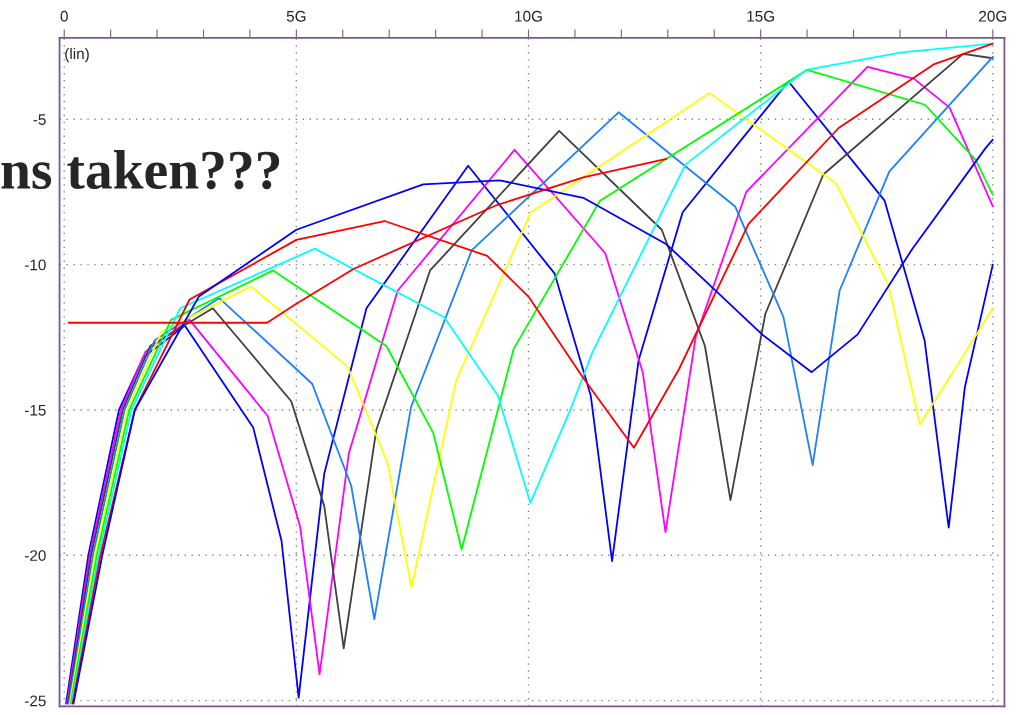 This screenshot has width=1027, height=715. Describe the element at coordinates (35, 410) in the screenshot. I see `y-tick-label: -15` at that location.